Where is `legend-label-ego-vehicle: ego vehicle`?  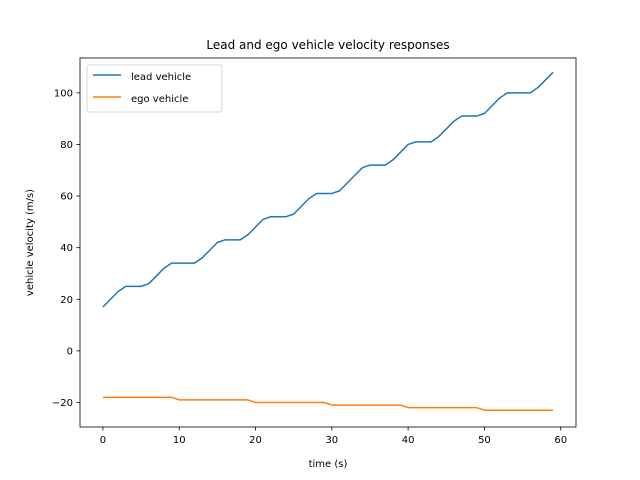
legend-label-ego-vehicle: ego vehicle is located at coordinates (159, 99).